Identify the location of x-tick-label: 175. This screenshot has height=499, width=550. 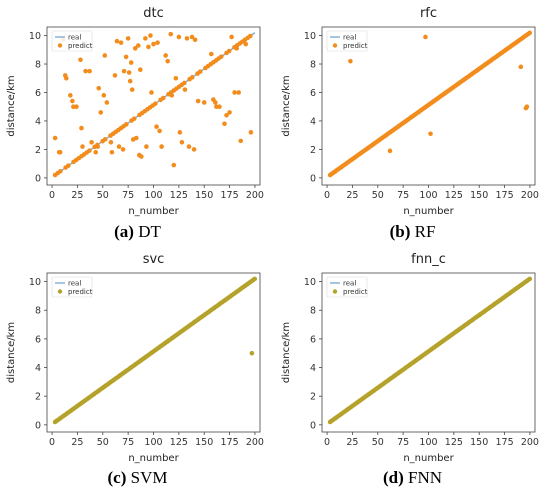
(505, 195).